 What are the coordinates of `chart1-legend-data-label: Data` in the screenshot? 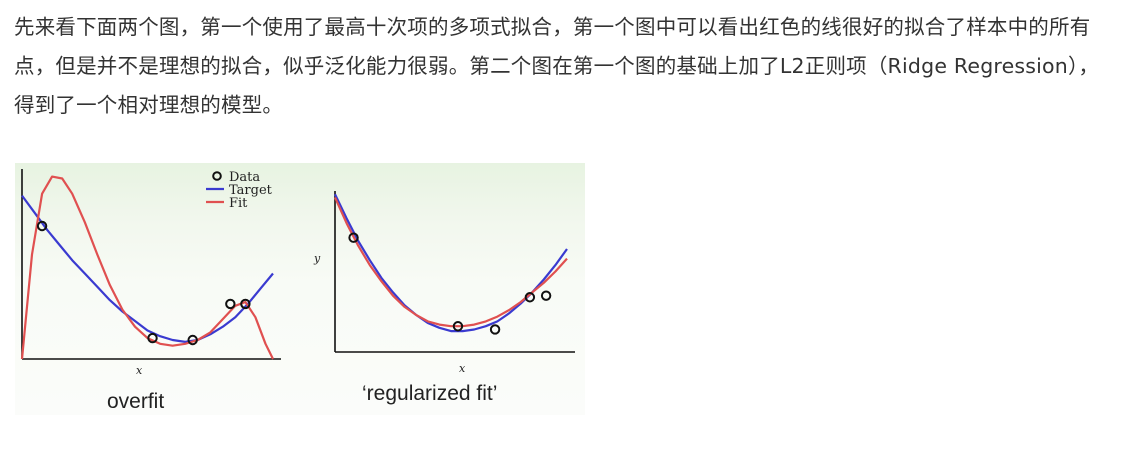 It's located at (244, 177).